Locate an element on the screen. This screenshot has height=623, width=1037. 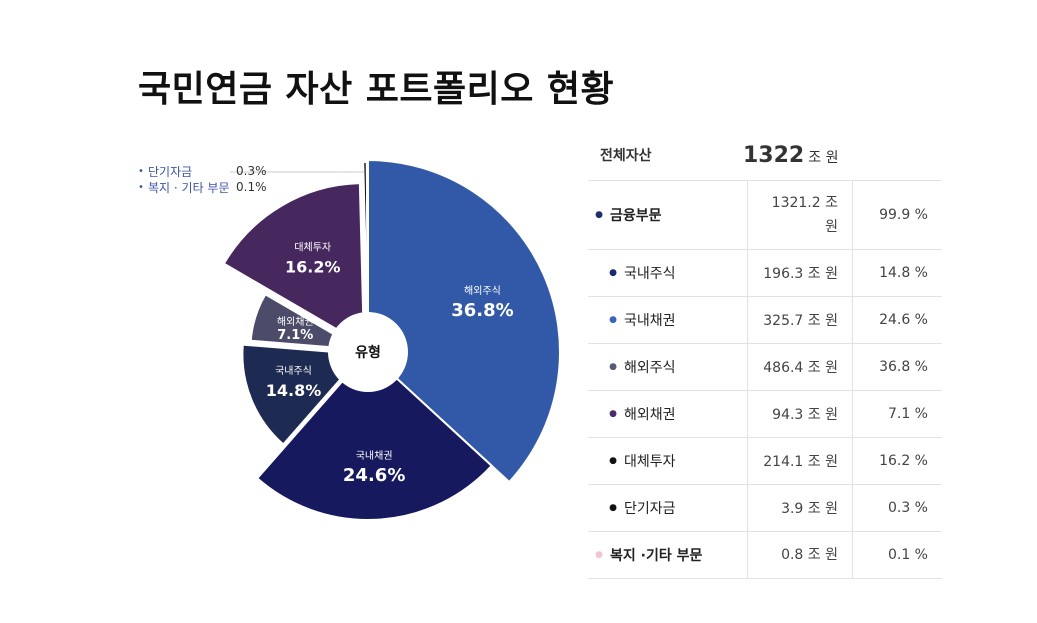
row-amount: 214.1 조 원 is located at coordinates (799, 461).